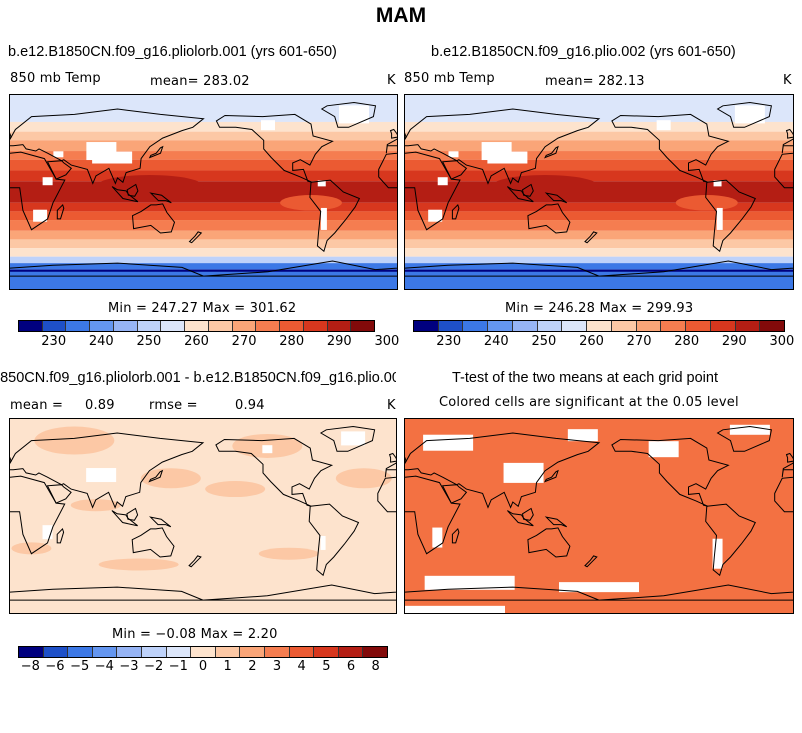 Image resolution: width=802 pixels, height=733 pixels. I want to click on panel4-coast-europe-asia-wrap, so click(503, 470).